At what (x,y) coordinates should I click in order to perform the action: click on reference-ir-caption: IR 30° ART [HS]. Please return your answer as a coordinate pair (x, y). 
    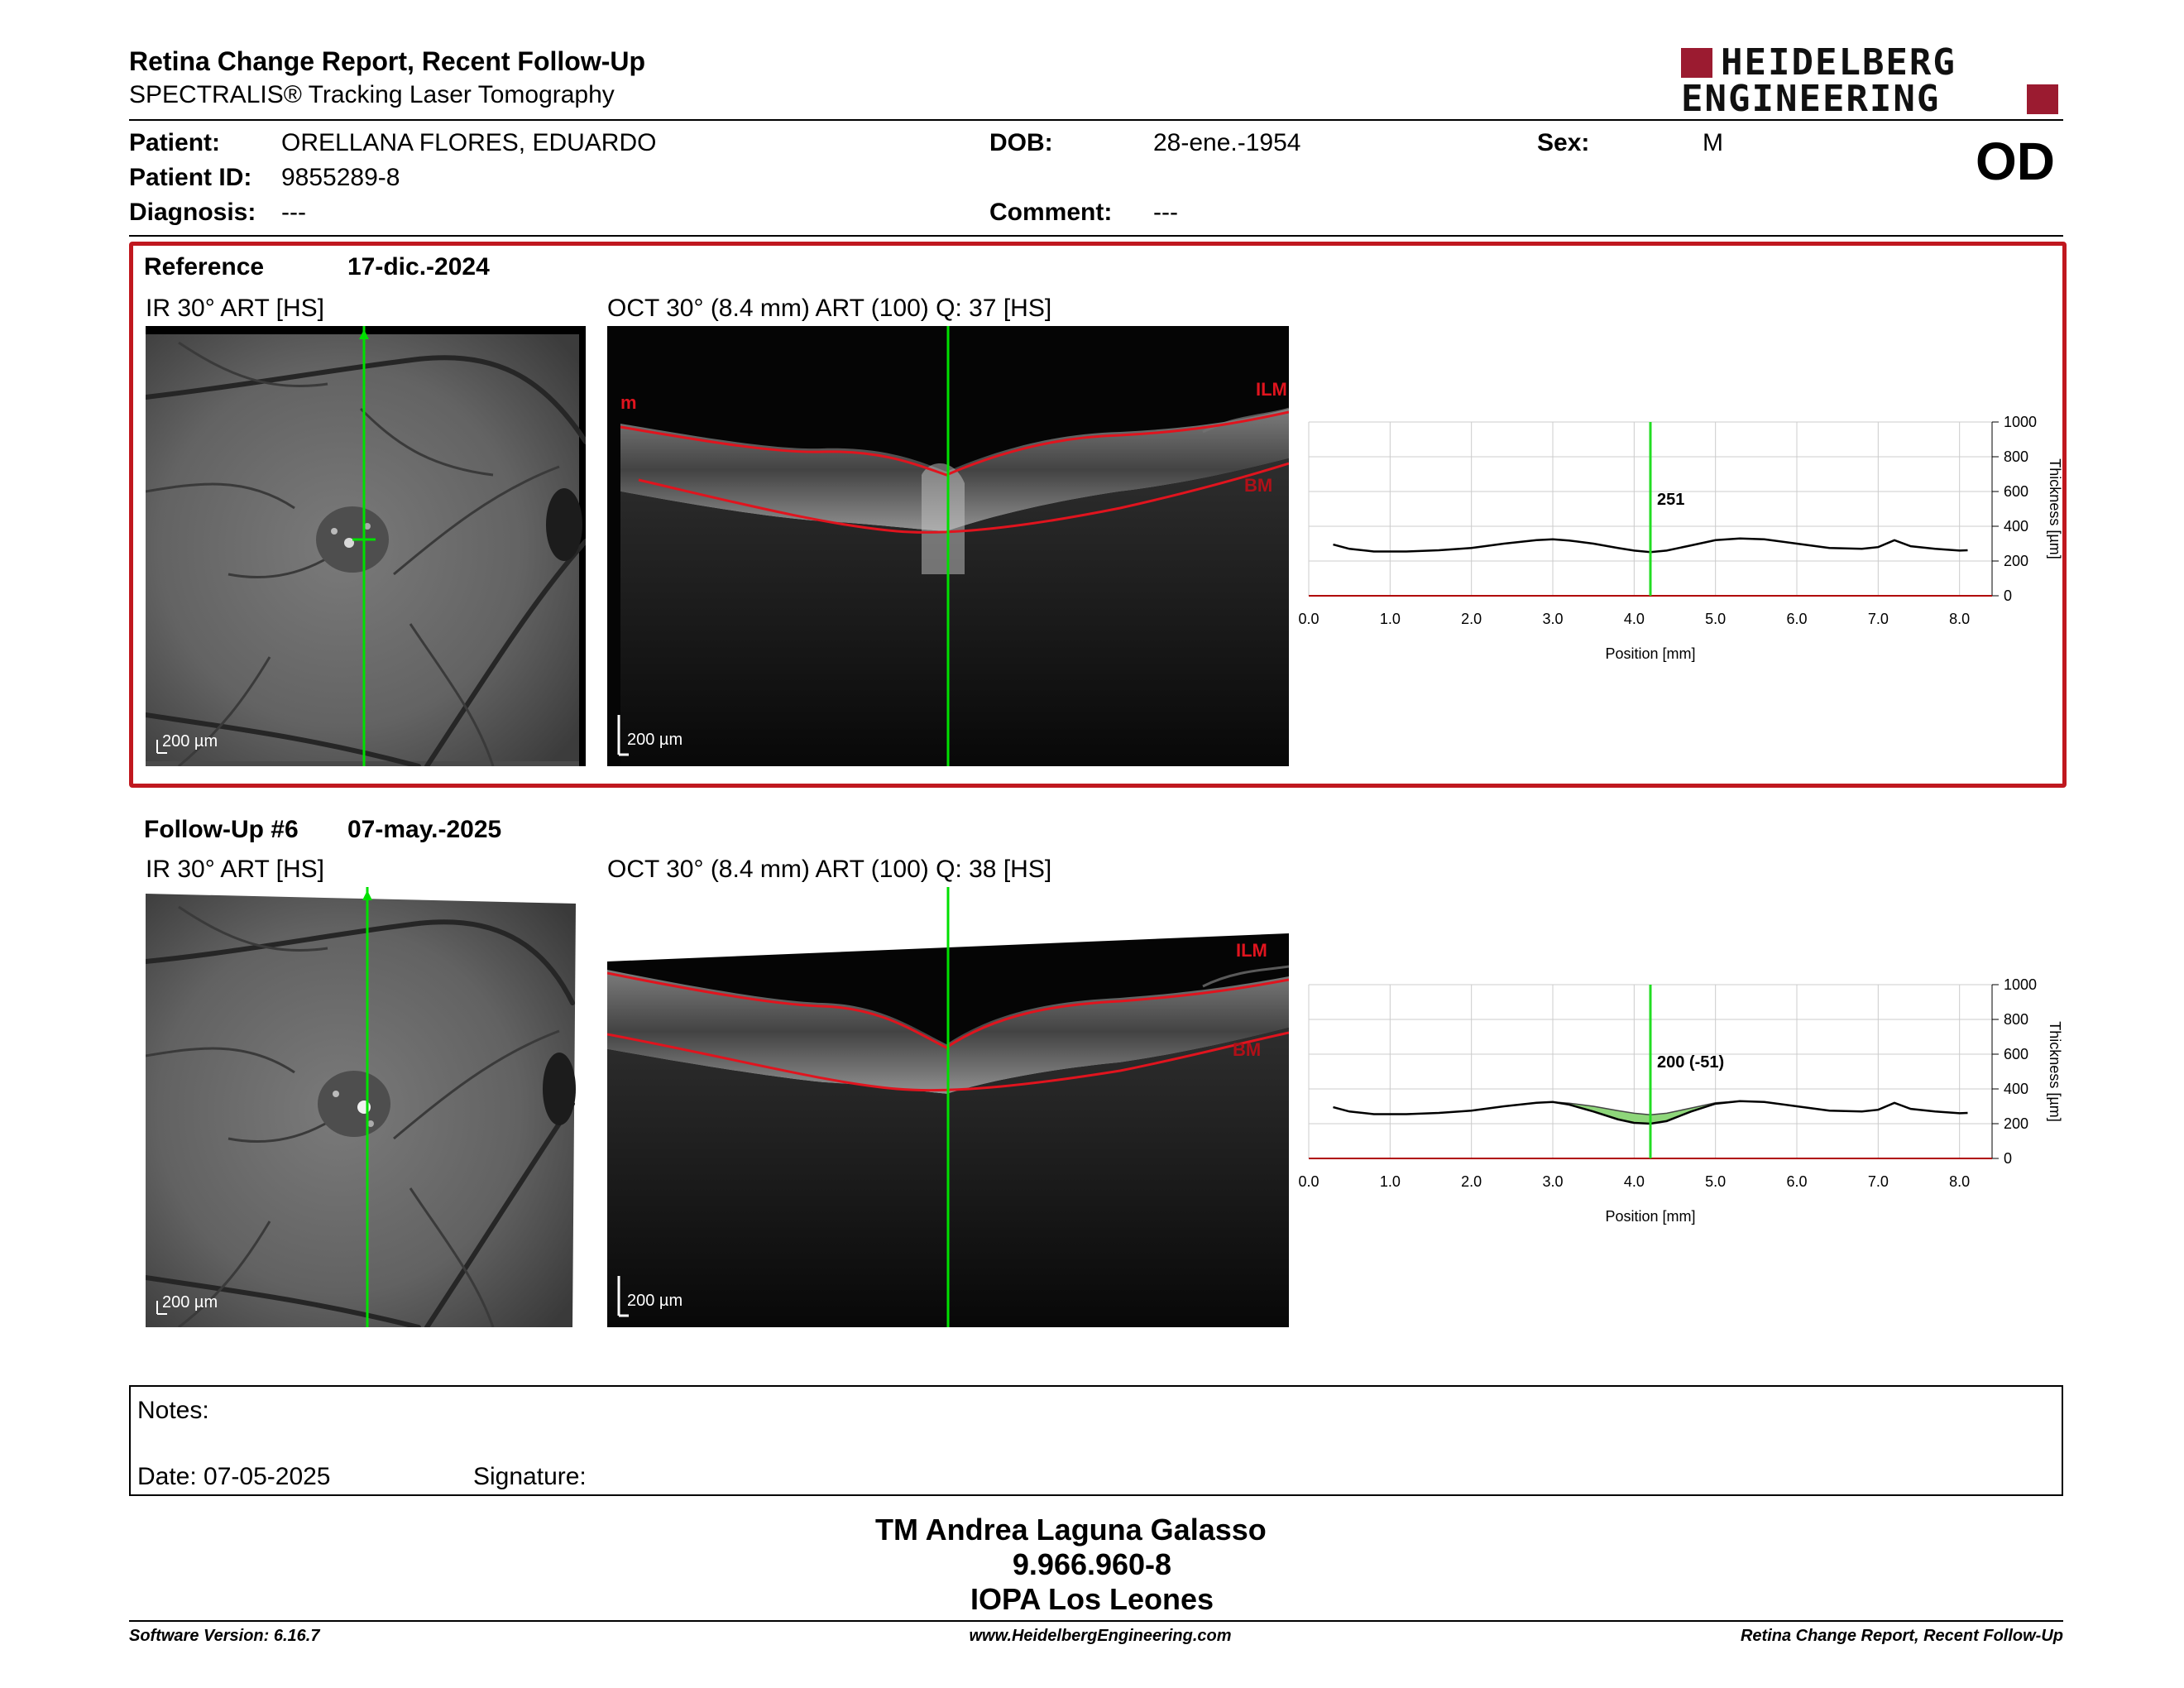
    Looking at the image, I should click on (235, 308).